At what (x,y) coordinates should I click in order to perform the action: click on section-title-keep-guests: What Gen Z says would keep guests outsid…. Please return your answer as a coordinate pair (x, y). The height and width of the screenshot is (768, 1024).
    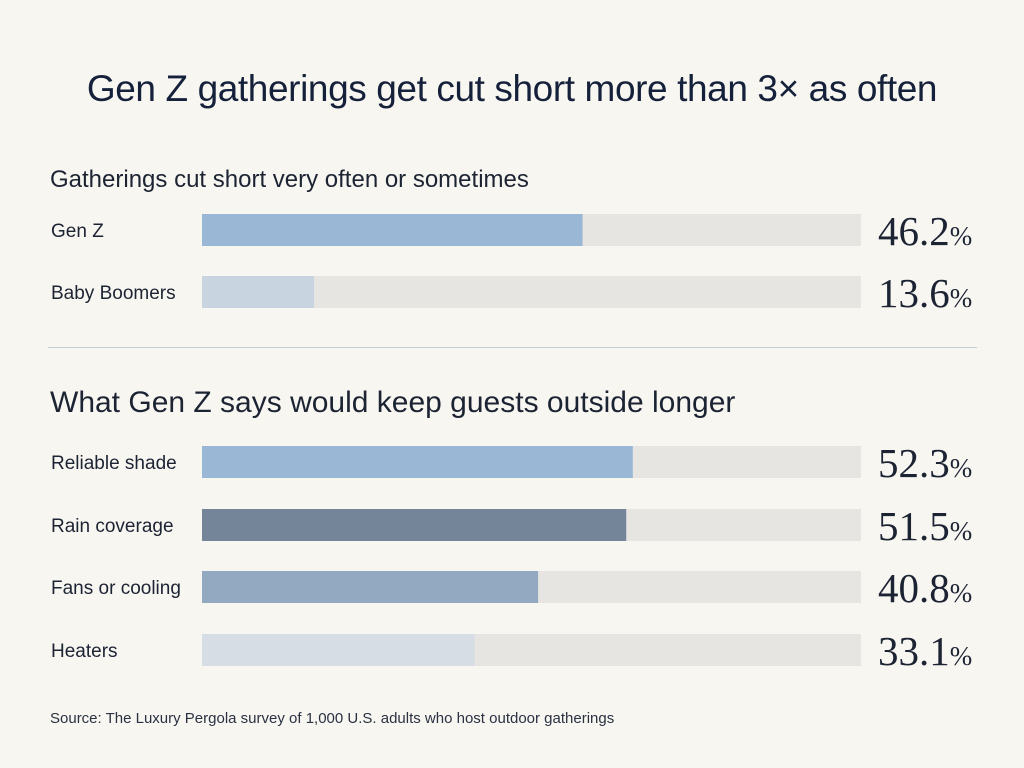
    Looking at the image, I should click on (393, 402).